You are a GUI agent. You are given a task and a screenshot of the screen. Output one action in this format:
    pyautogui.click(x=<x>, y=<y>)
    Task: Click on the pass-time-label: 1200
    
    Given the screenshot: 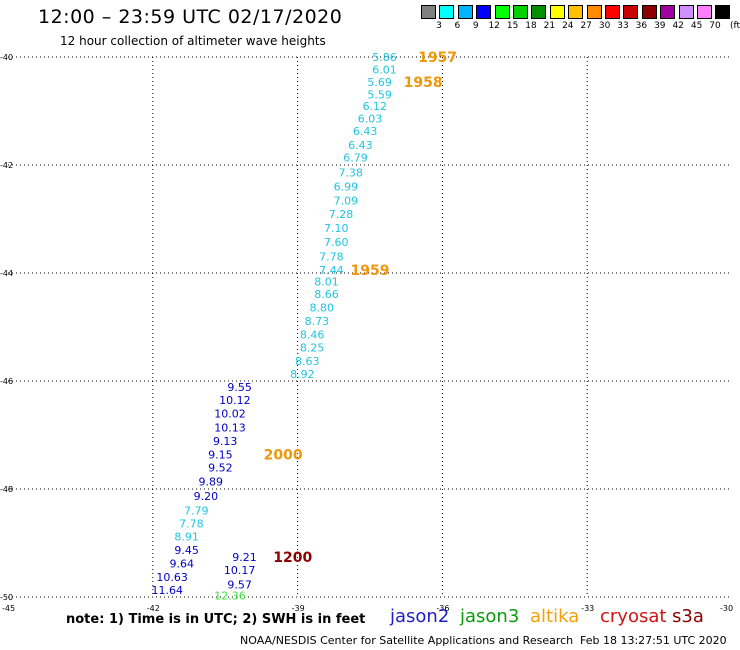 What is the action you would take?
    pyautogui.click(x=292, y=558)
    